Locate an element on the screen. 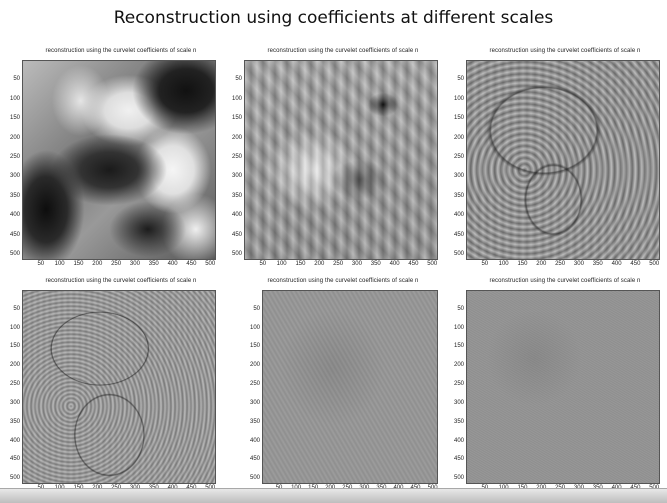 The image size is (667, 503). slide-footer-bar is located at coordinates (333, 495).